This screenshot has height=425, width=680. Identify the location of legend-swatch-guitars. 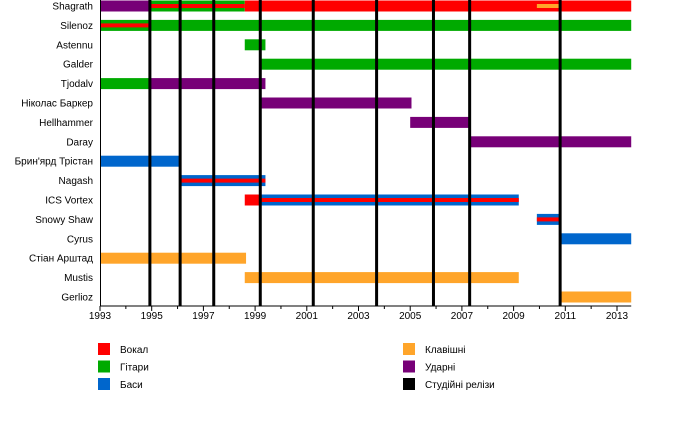
(104, 366).